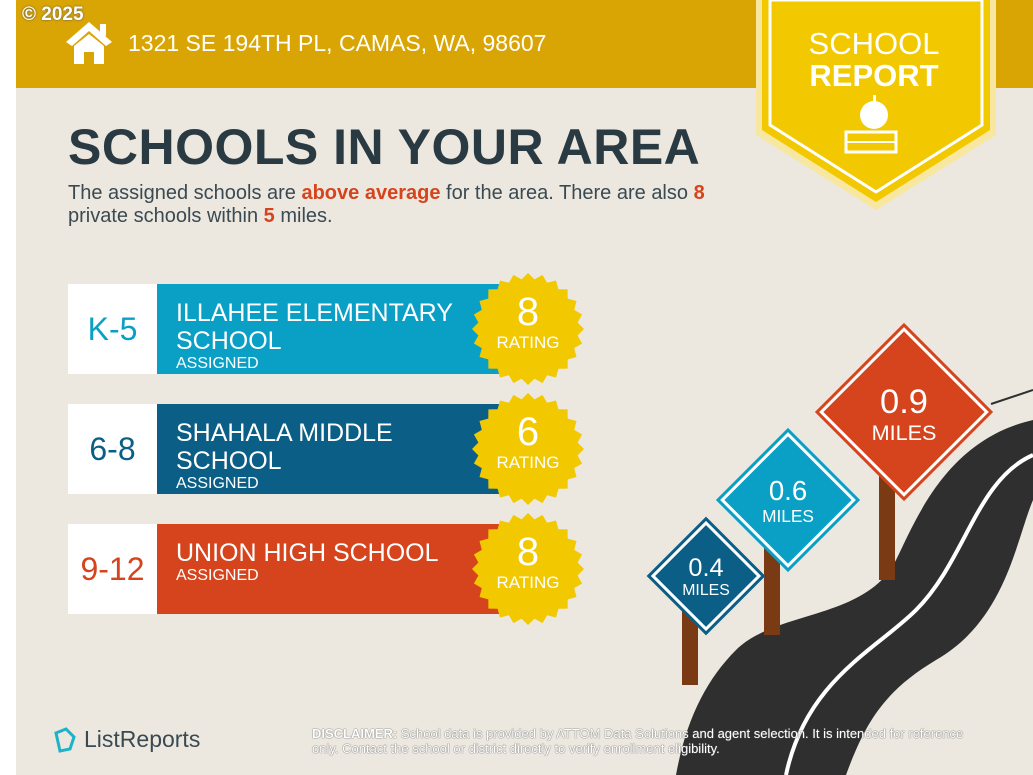  What do you see at coordinates (314, 327) in the screenshot?
I see `school-name: ILLAHEE ELEMENTARY SCHOOL` at bounding box center [314, 327].